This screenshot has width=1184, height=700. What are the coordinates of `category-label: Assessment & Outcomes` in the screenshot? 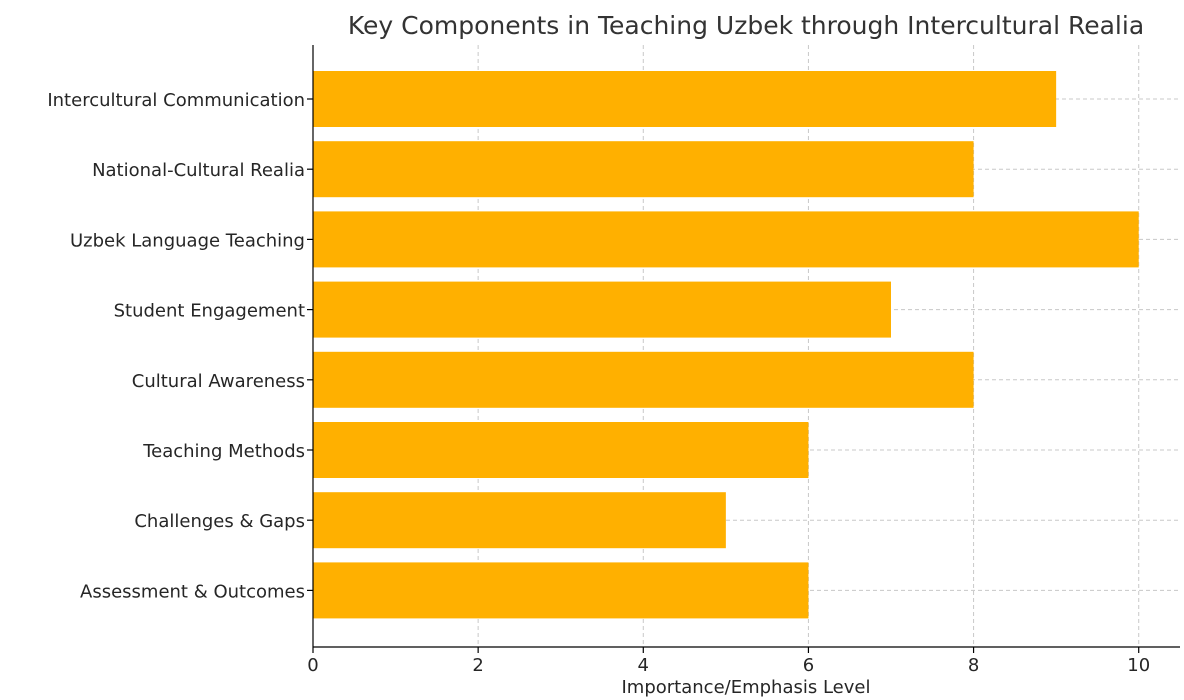 It's located at (192, 591).